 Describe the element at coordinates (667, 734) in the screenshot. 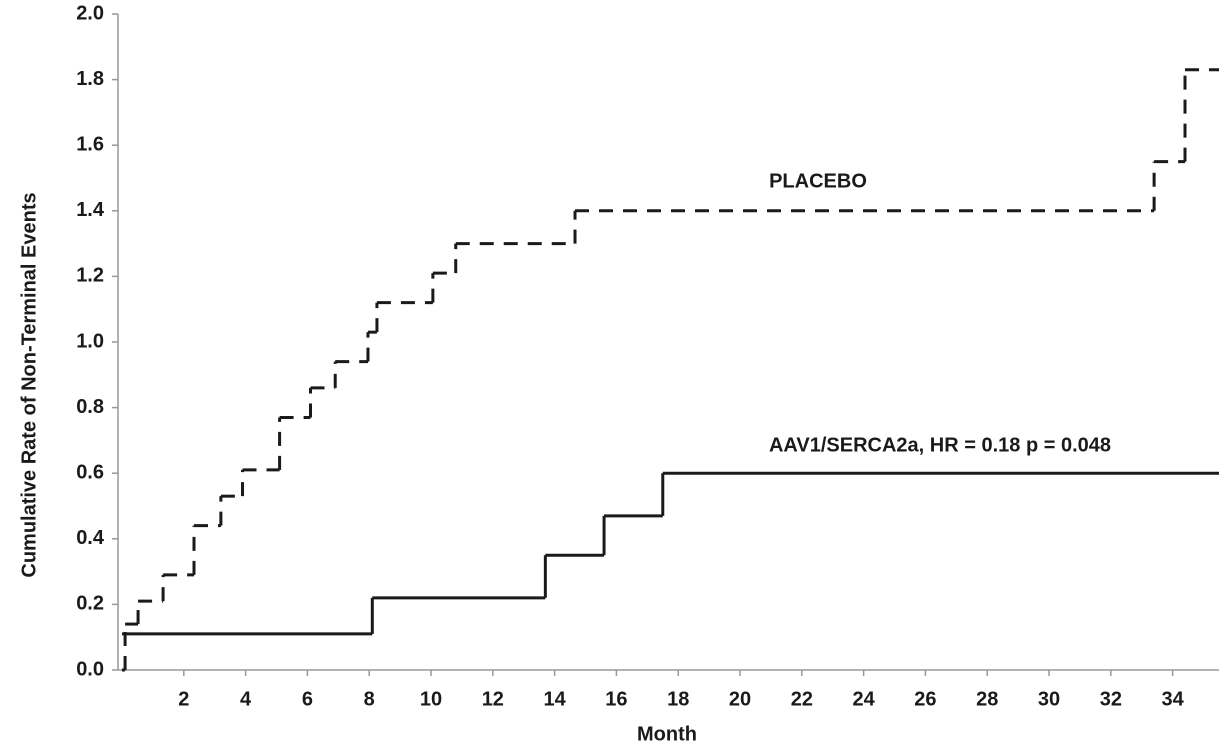

I see `x-axis-title: Month` at that location.